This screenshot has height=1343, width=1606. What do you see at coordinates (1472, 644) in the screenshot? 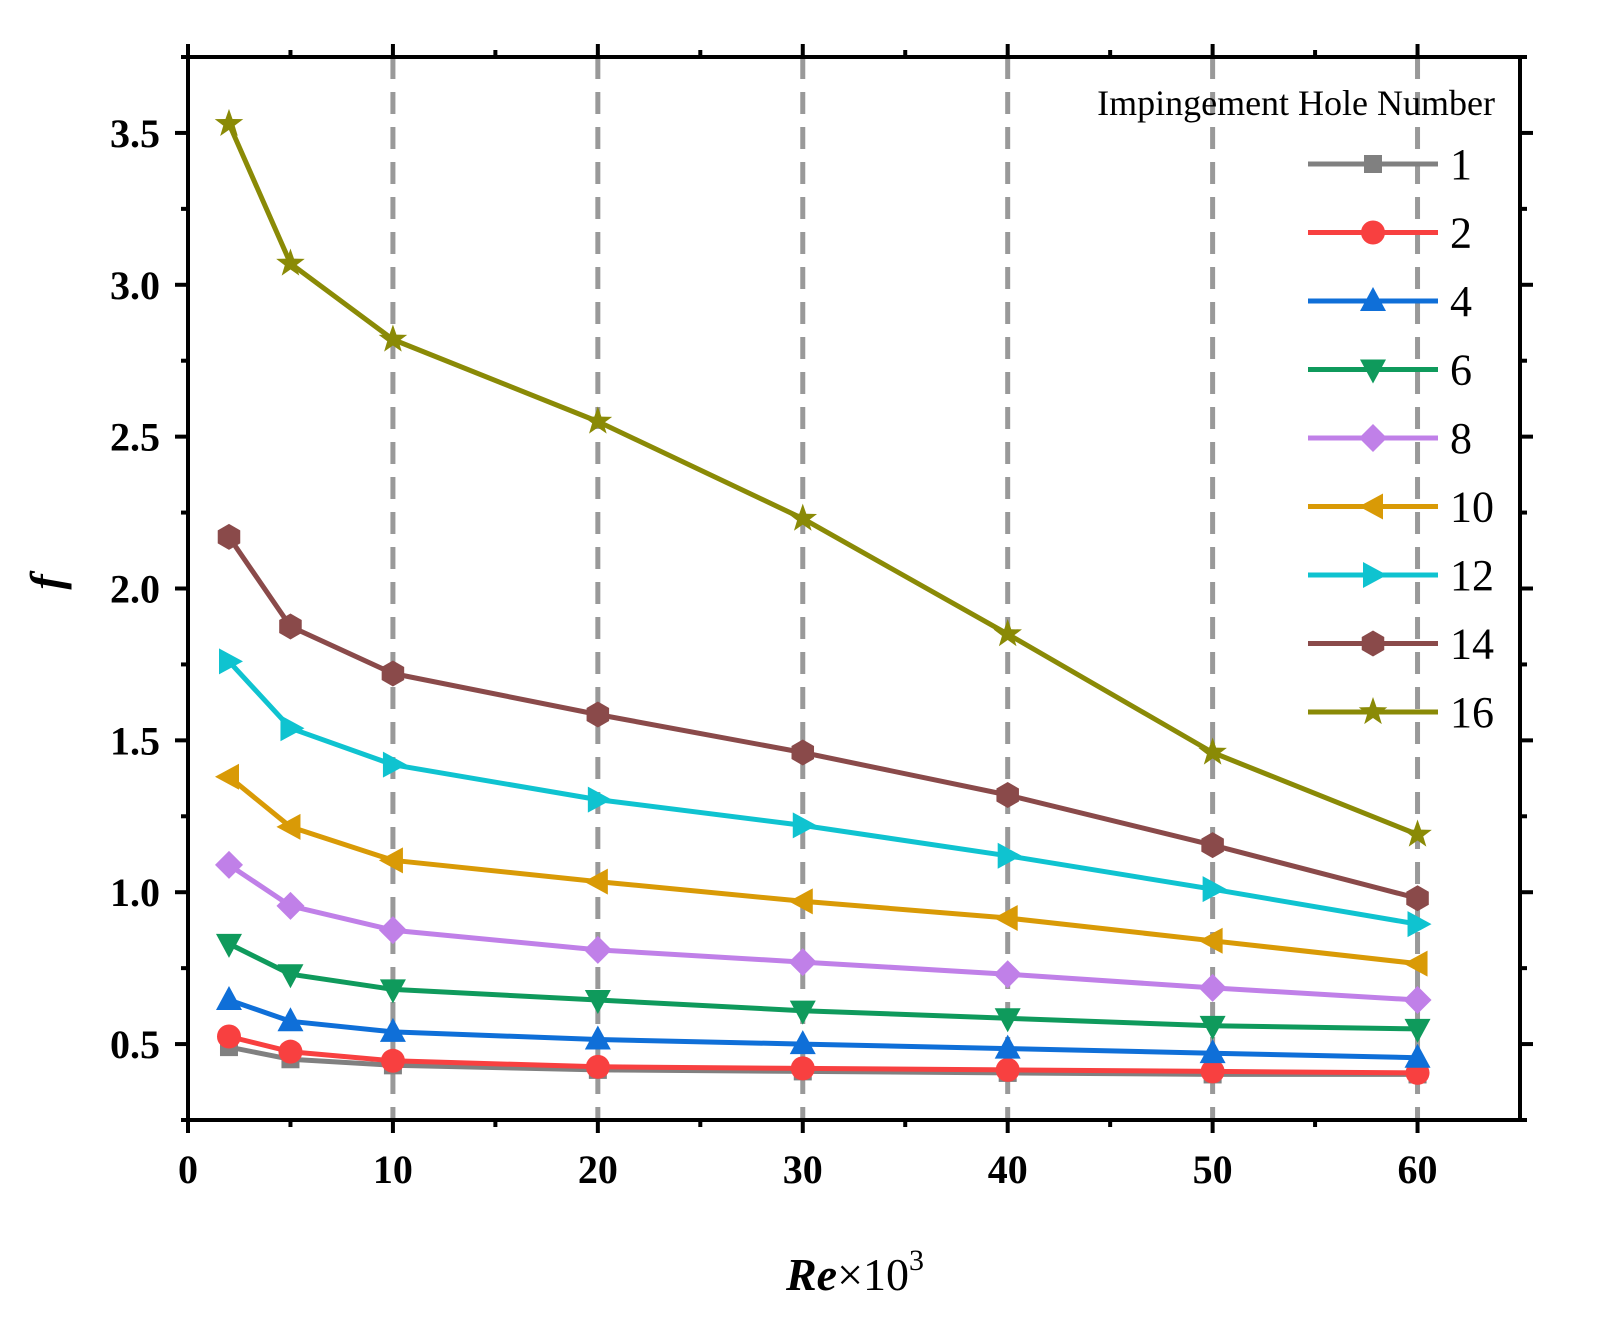
I see `legend-label-14: 14` at bounding box center [1472, 644].